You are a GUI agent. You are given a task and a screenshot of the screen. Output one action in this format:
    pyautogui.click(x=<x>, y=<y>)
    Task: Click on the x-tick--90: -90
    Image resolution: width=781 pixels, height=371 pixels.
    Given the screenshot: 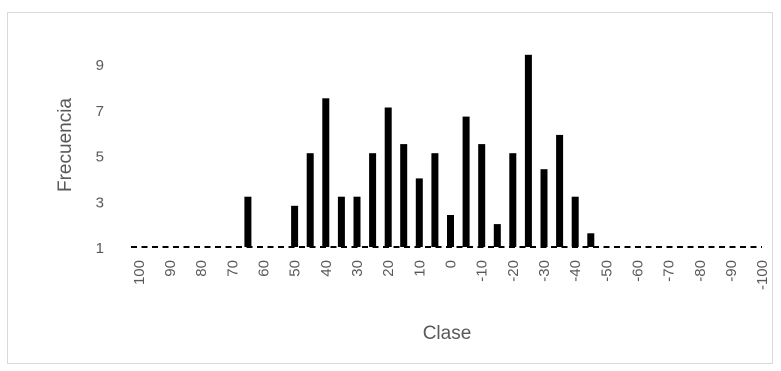 What is the action you would take?
    pyautogui.click(x=731, y=271)
    